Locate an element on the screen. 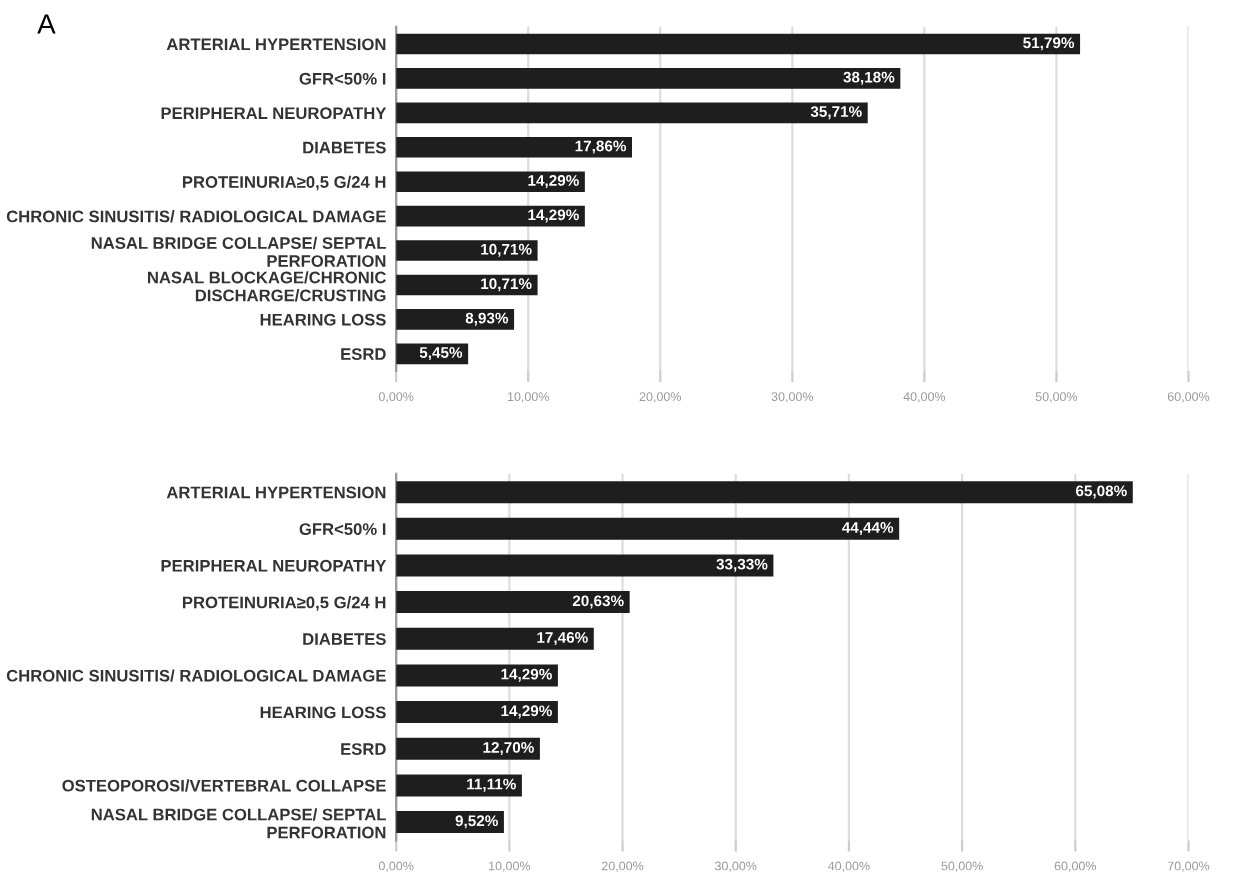  y-tick-label: OSTEOPOROSI/VERTEBRAL COLLAPSE is located at coordinates (224, 785).